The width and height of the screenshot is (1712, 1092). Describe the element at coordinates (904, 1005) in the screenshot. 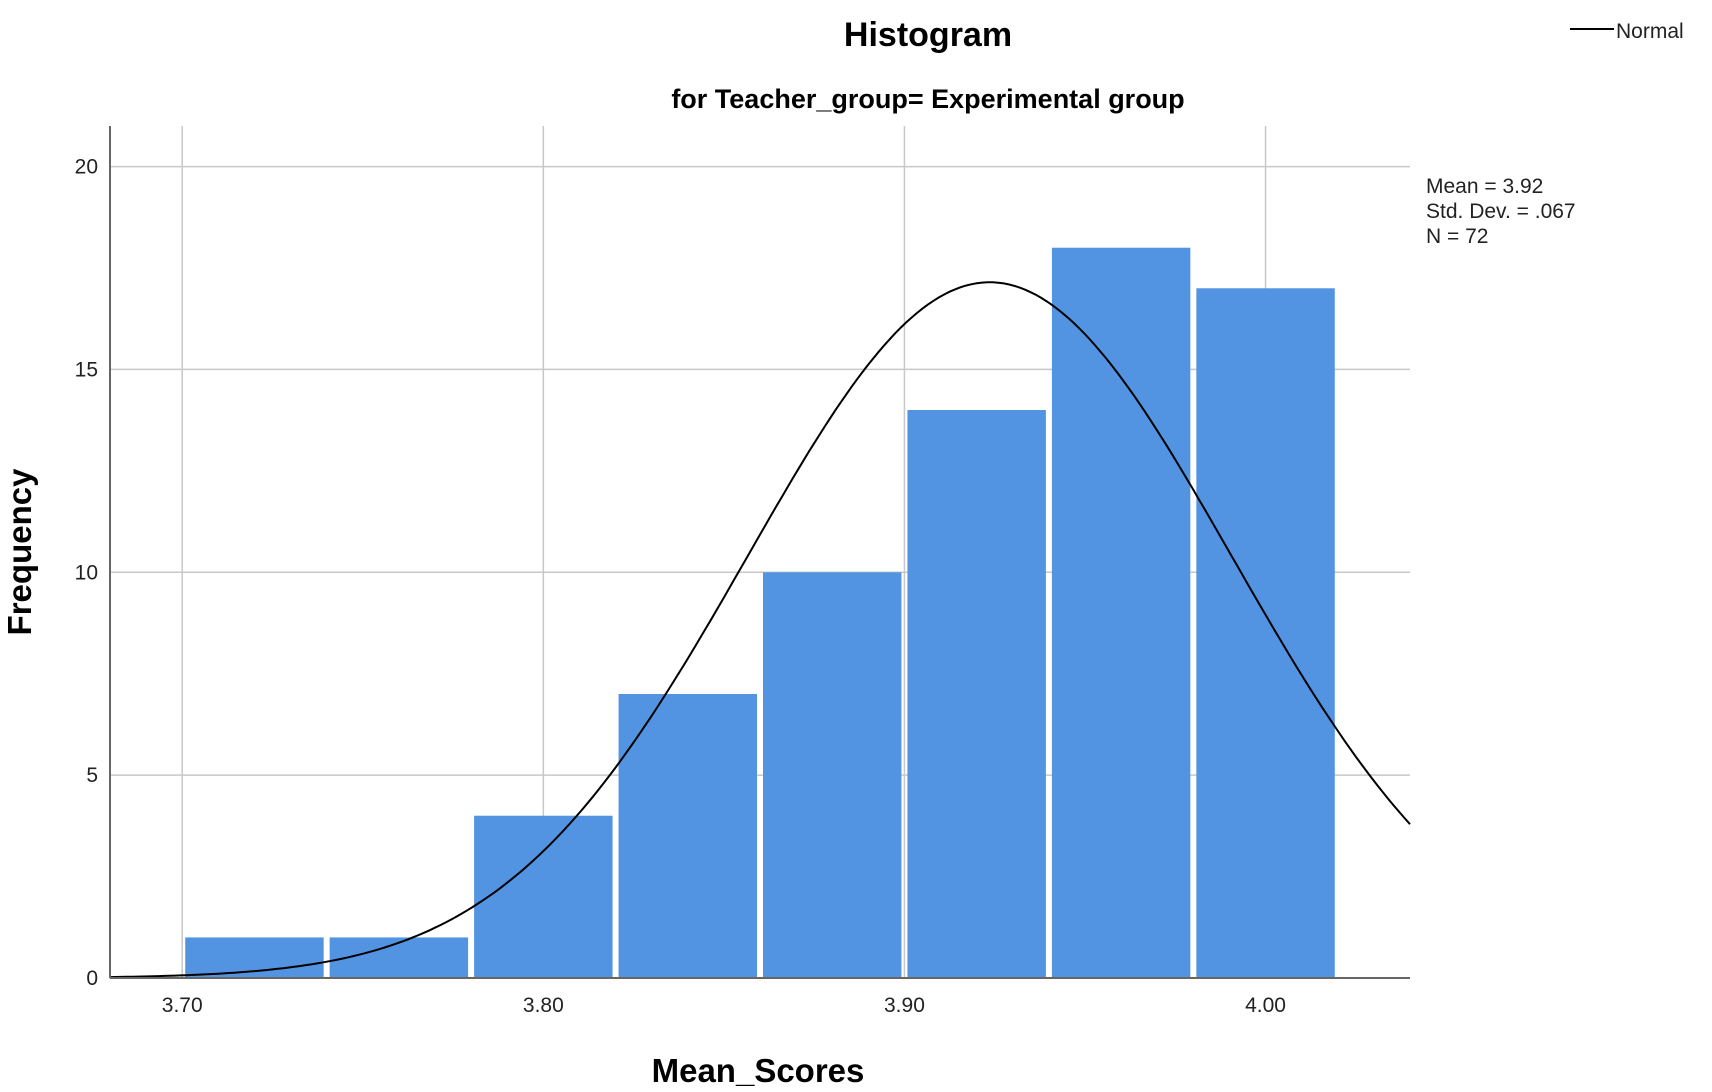

I see `x-tick-label: 3.90` at that location.